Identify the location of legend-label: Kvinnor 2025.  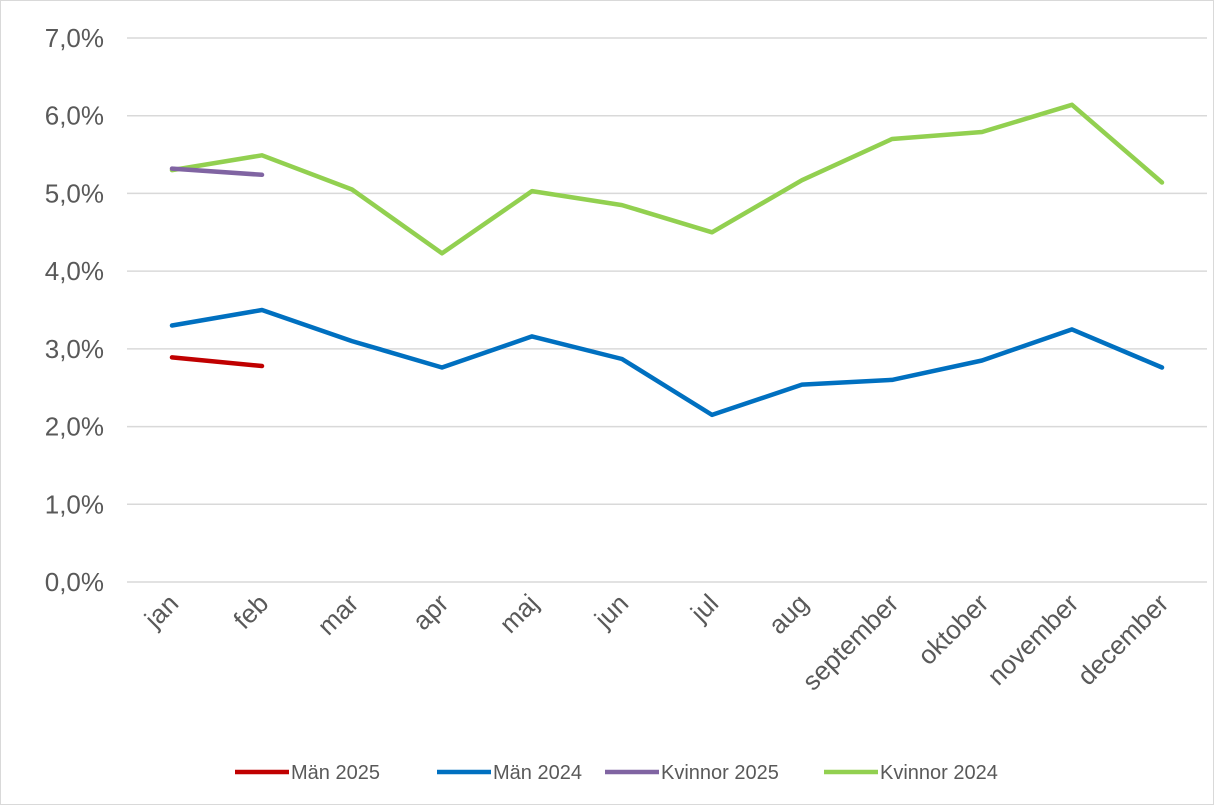
(720, 773).